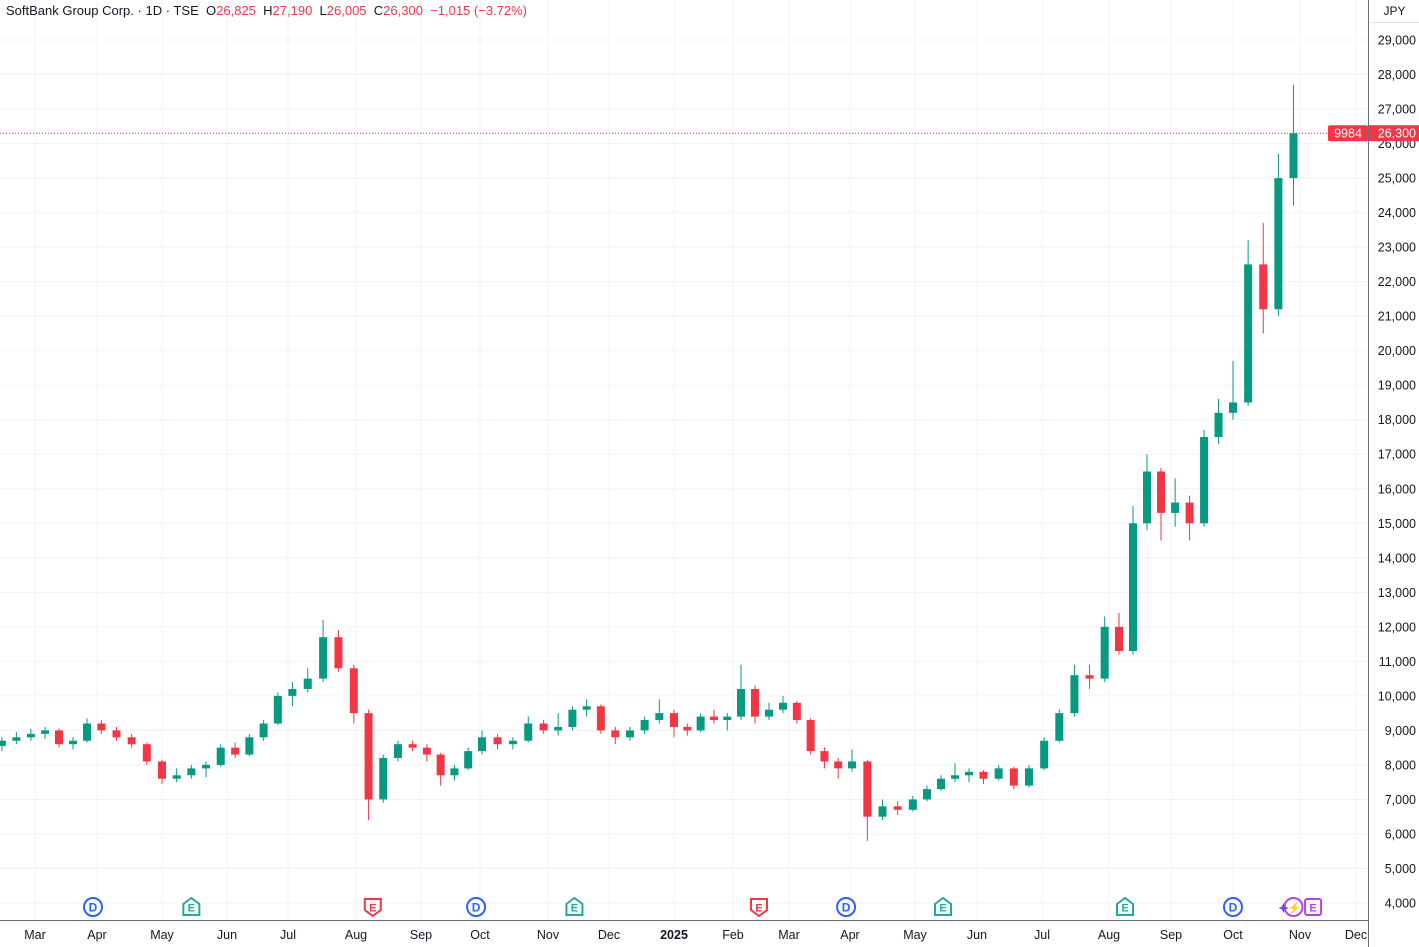 This screenshot has width=1419, height=947. What do you see at coordinates (1394, 133) in the screenshot?
I see `price-badge` at bounding box center [1394, 133].